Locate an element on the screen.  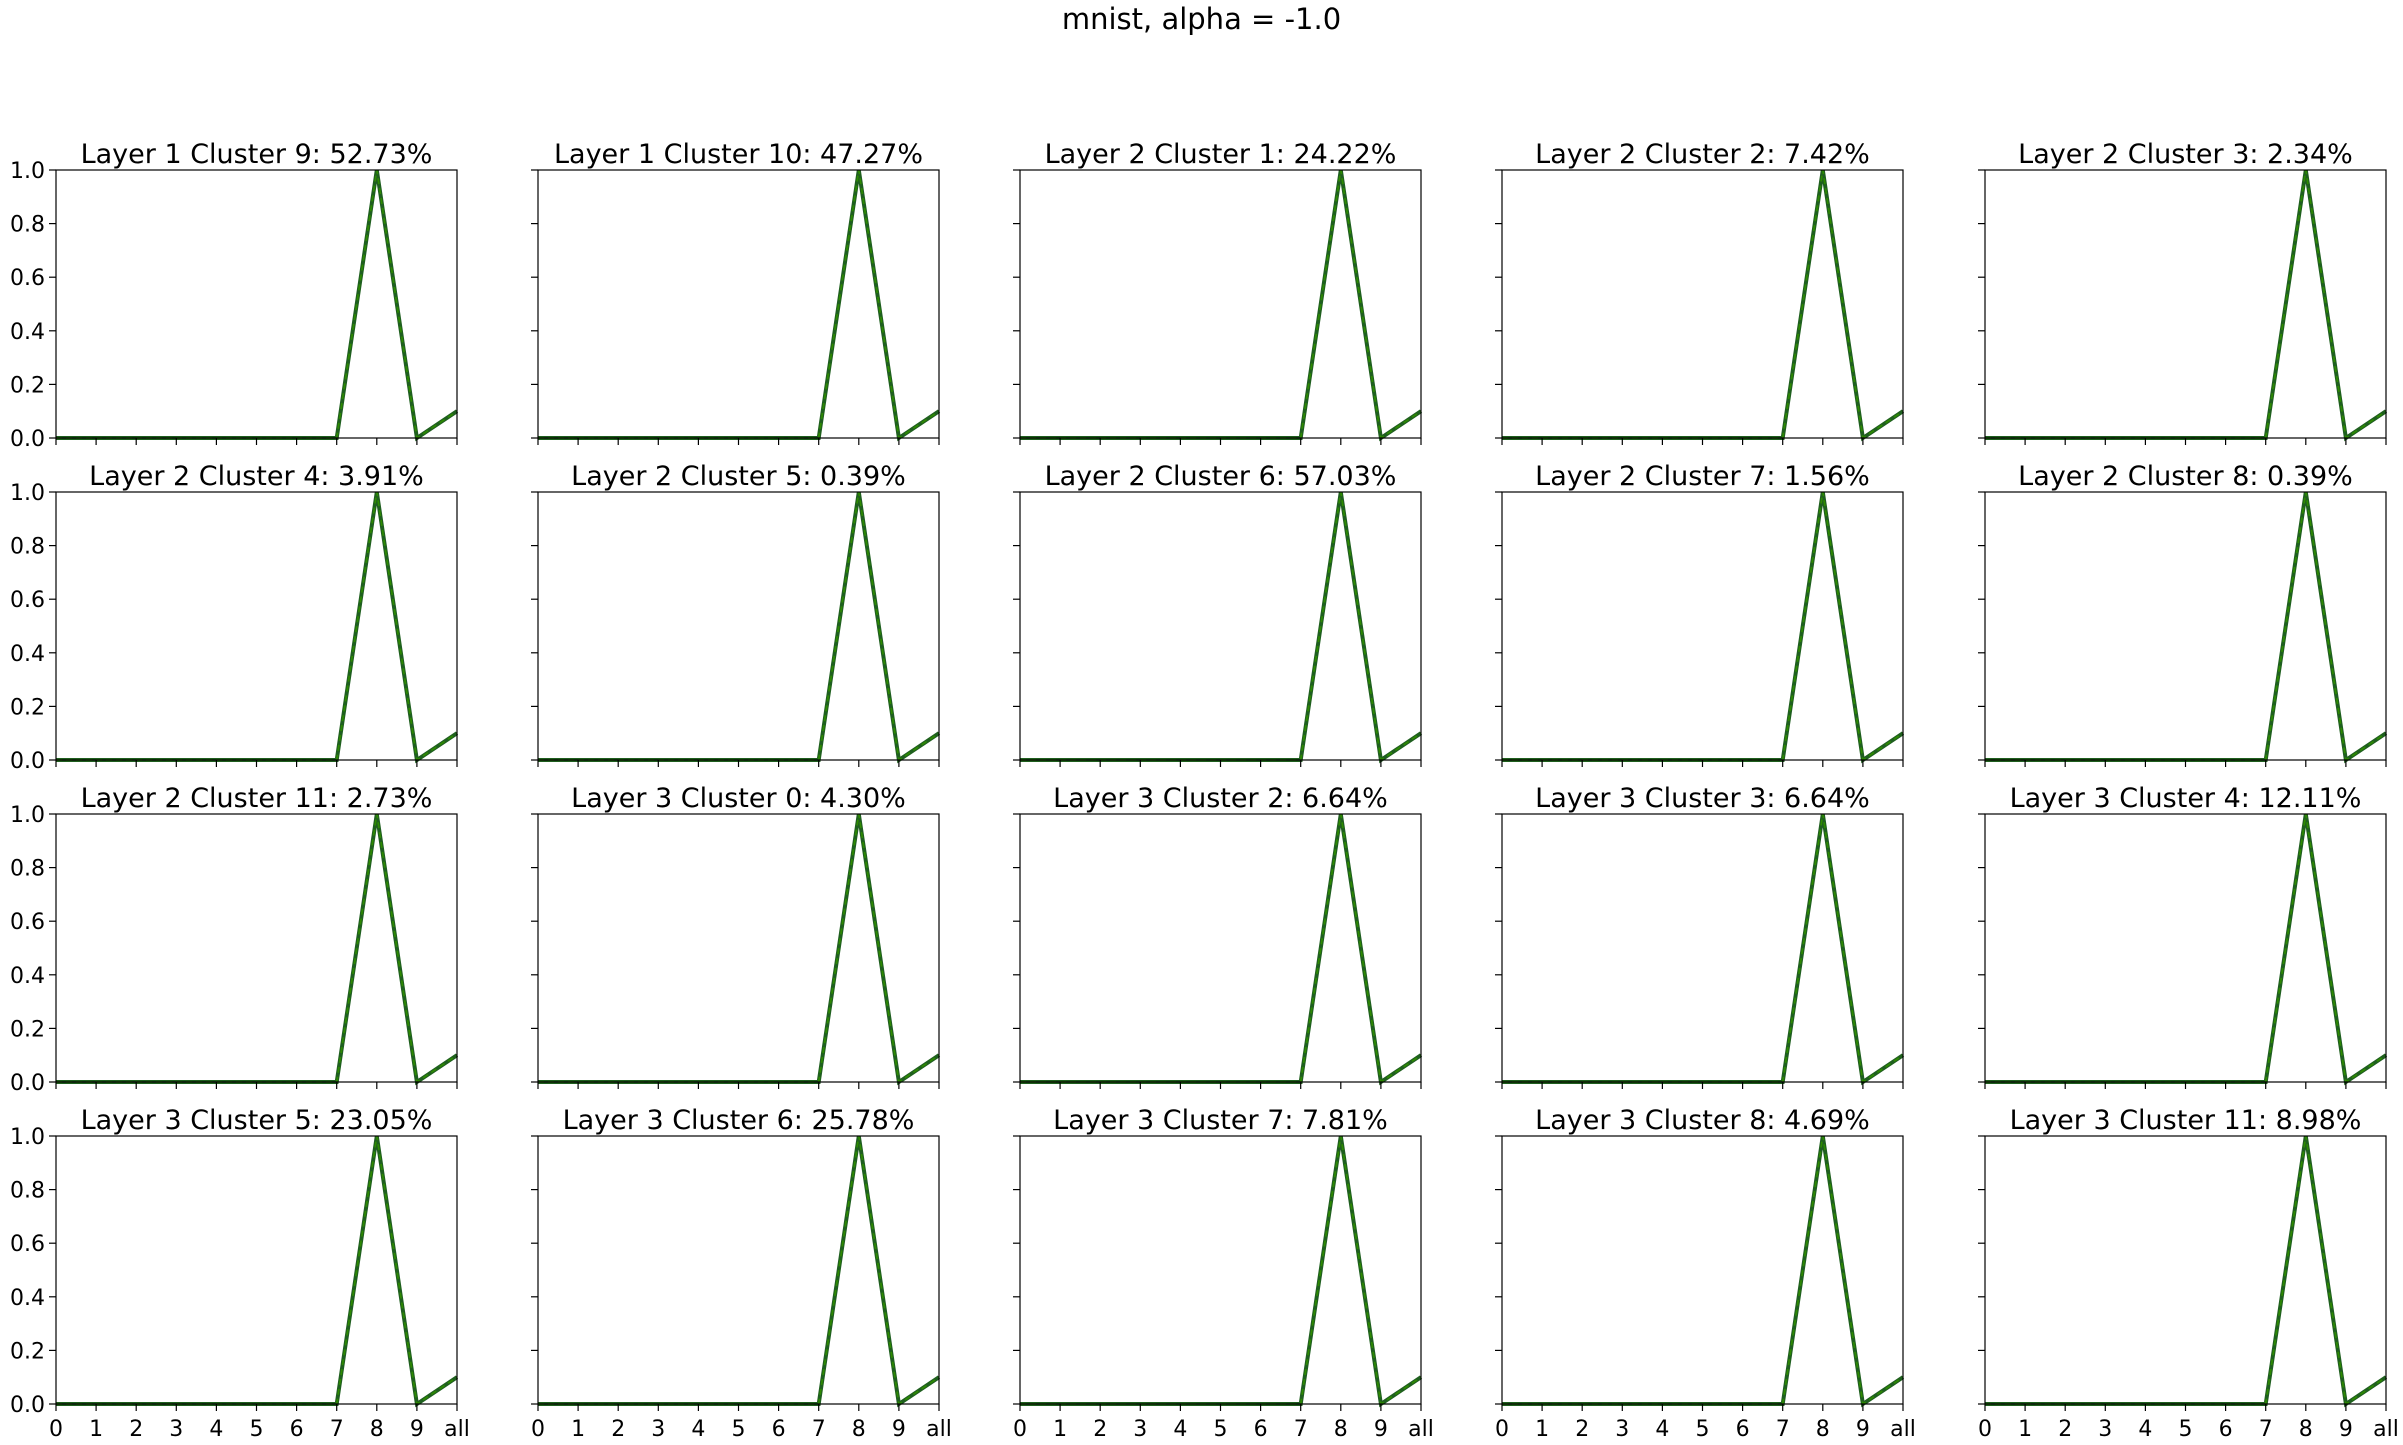
x-tick-label: 4 is located at coordinates (216, 1429).